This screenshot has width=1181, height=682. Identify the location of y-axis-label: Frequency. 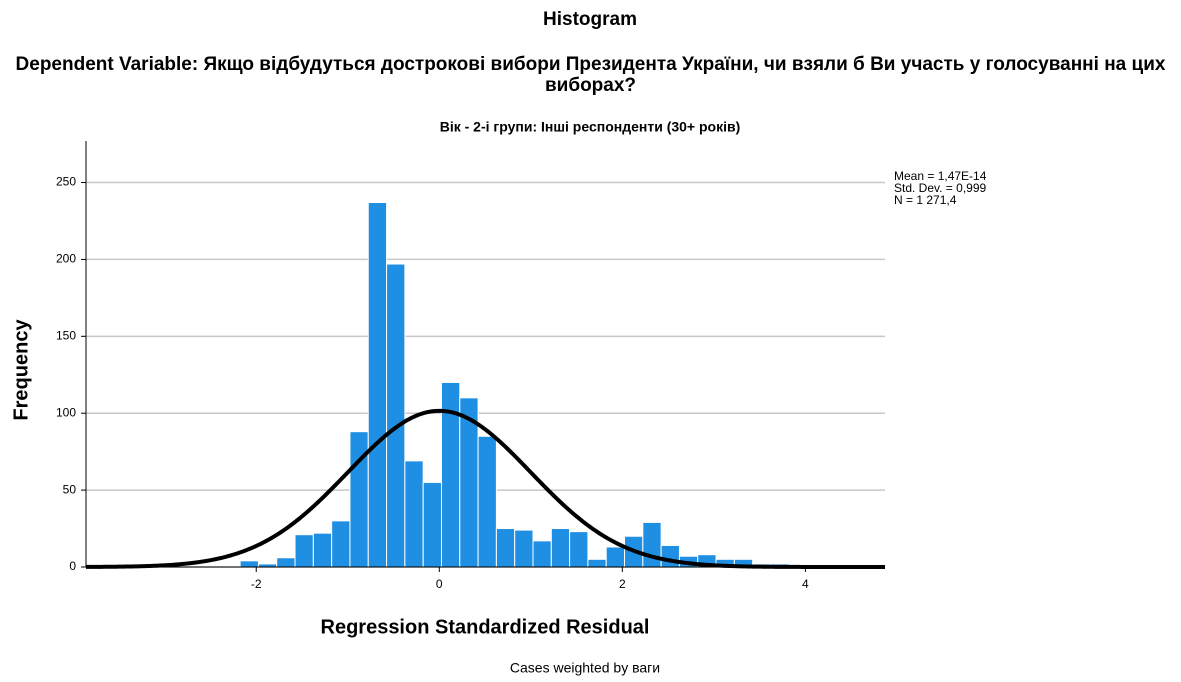
(21, 370).